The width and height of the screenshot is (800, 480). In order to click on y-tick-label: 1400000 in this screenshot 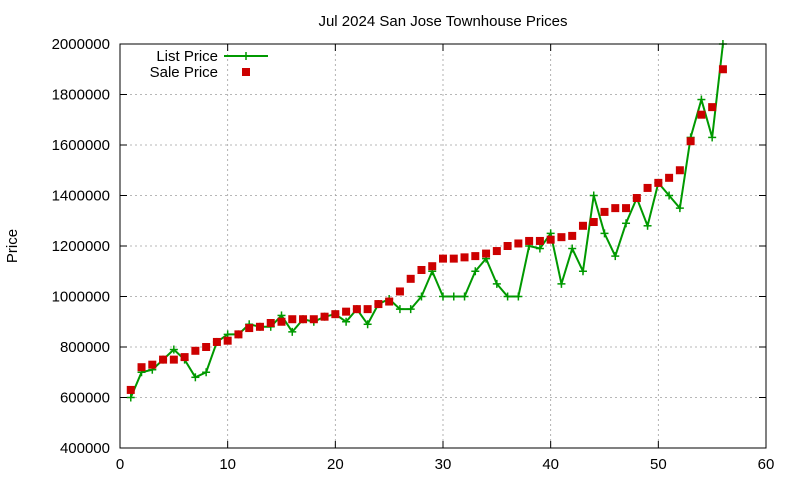, I will do `click(81, 196)`.